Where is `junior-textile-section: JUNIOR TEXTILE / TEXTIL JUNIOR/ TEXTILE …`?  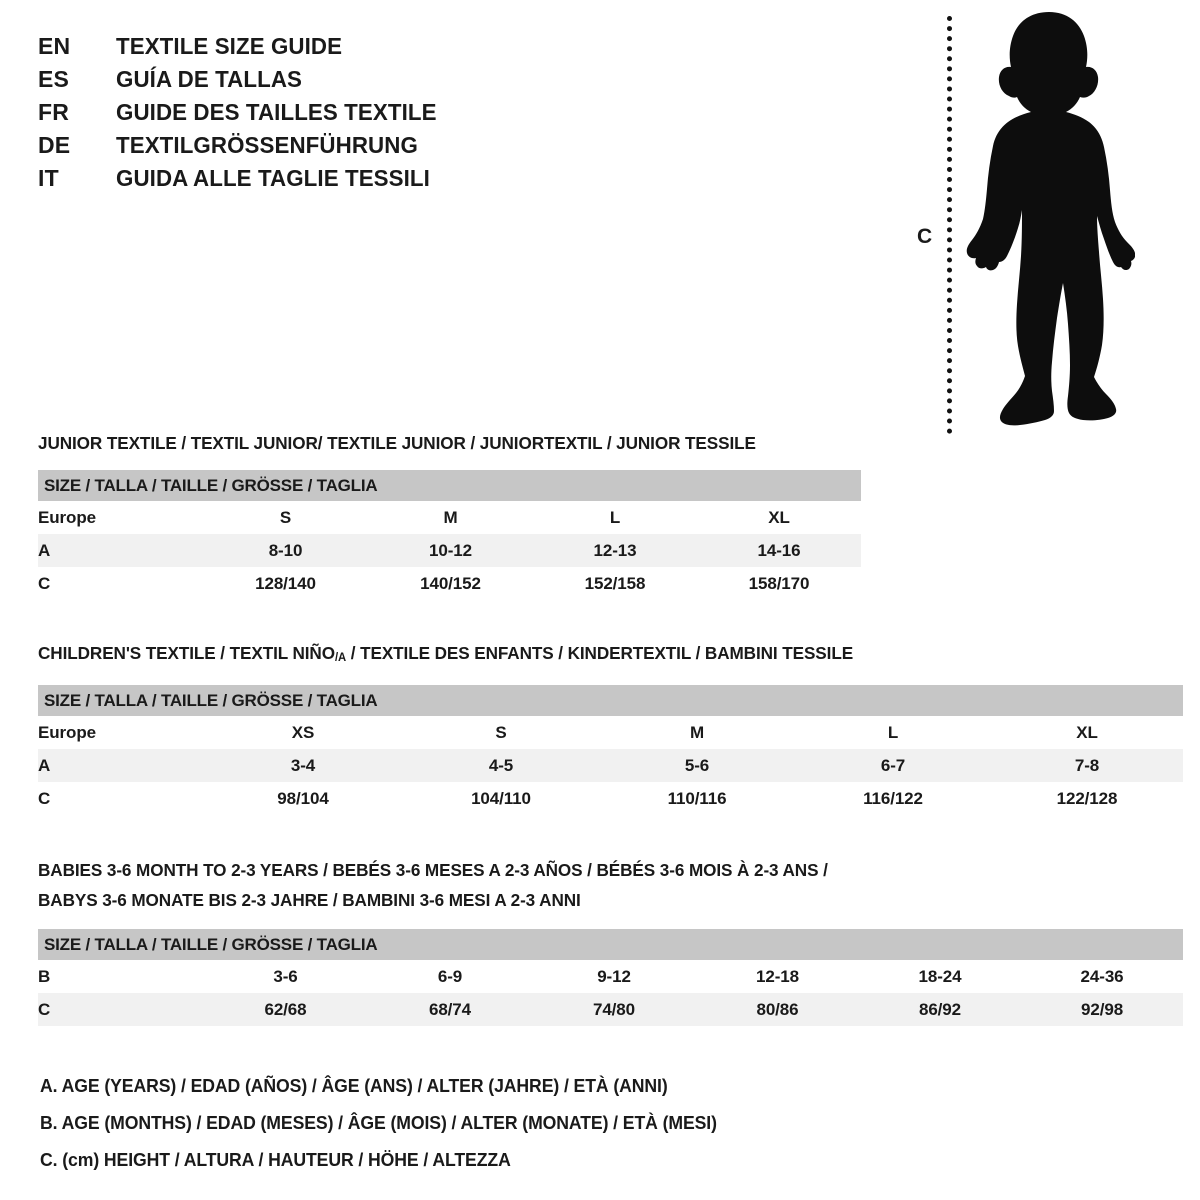 junior-textile-section: JUNIOR TEXTILE / TEXTIL JUNIOR/ TEXTILE … is located at coordinates (450, 515).